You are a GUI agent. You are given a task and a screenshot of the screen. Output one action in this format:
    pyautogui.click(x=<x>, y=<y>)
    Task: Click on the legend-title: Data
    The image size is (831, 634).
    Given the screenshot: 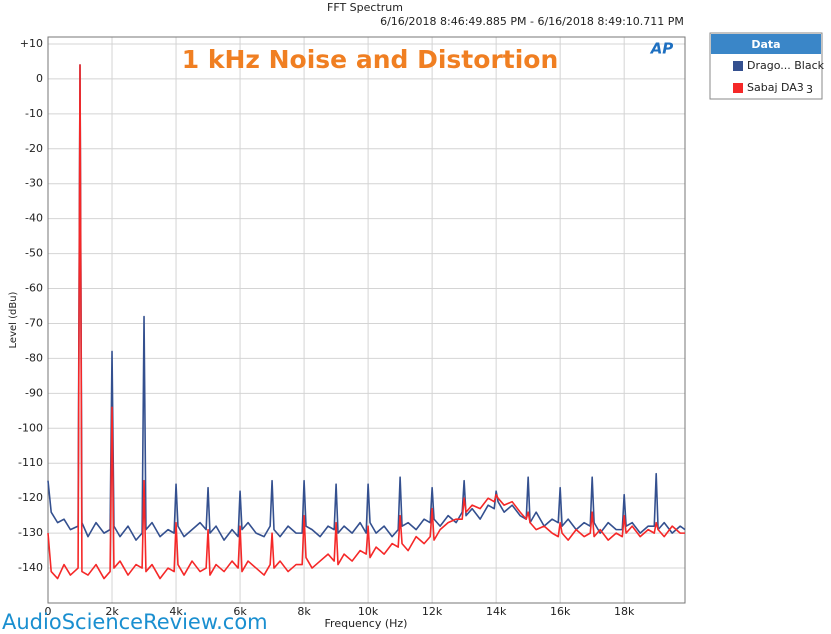 What is the action you would take?
    pyautogui.click(x=765, y=44)
    